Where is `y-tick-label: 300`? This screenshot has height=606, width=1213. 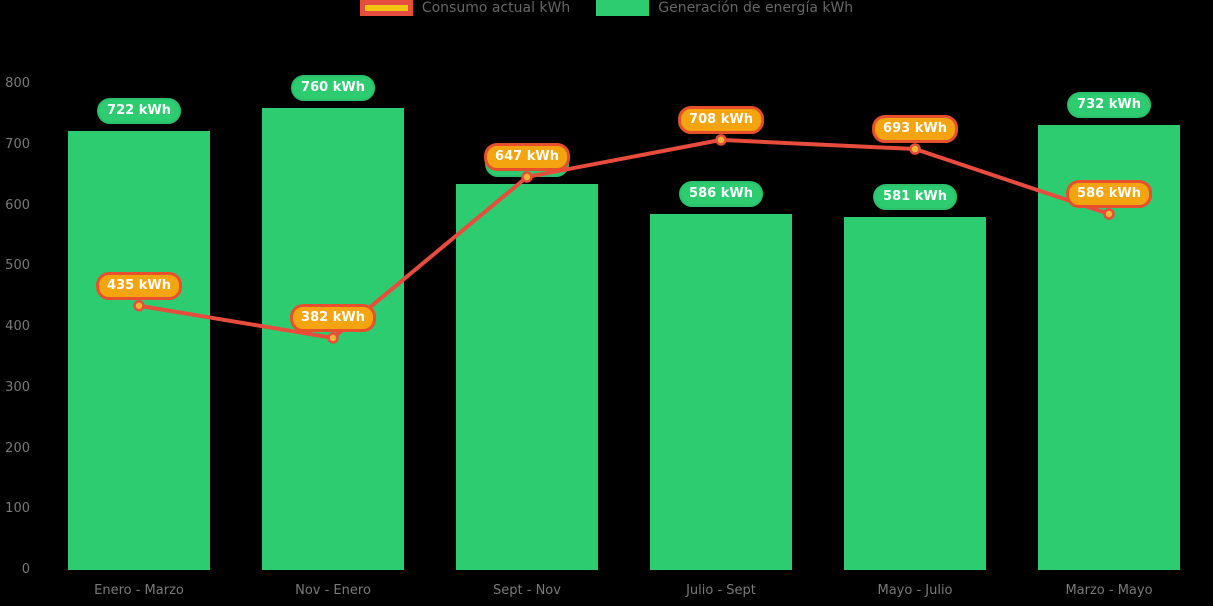 y-tick-label: 300 is located at coordinates (17, 387).